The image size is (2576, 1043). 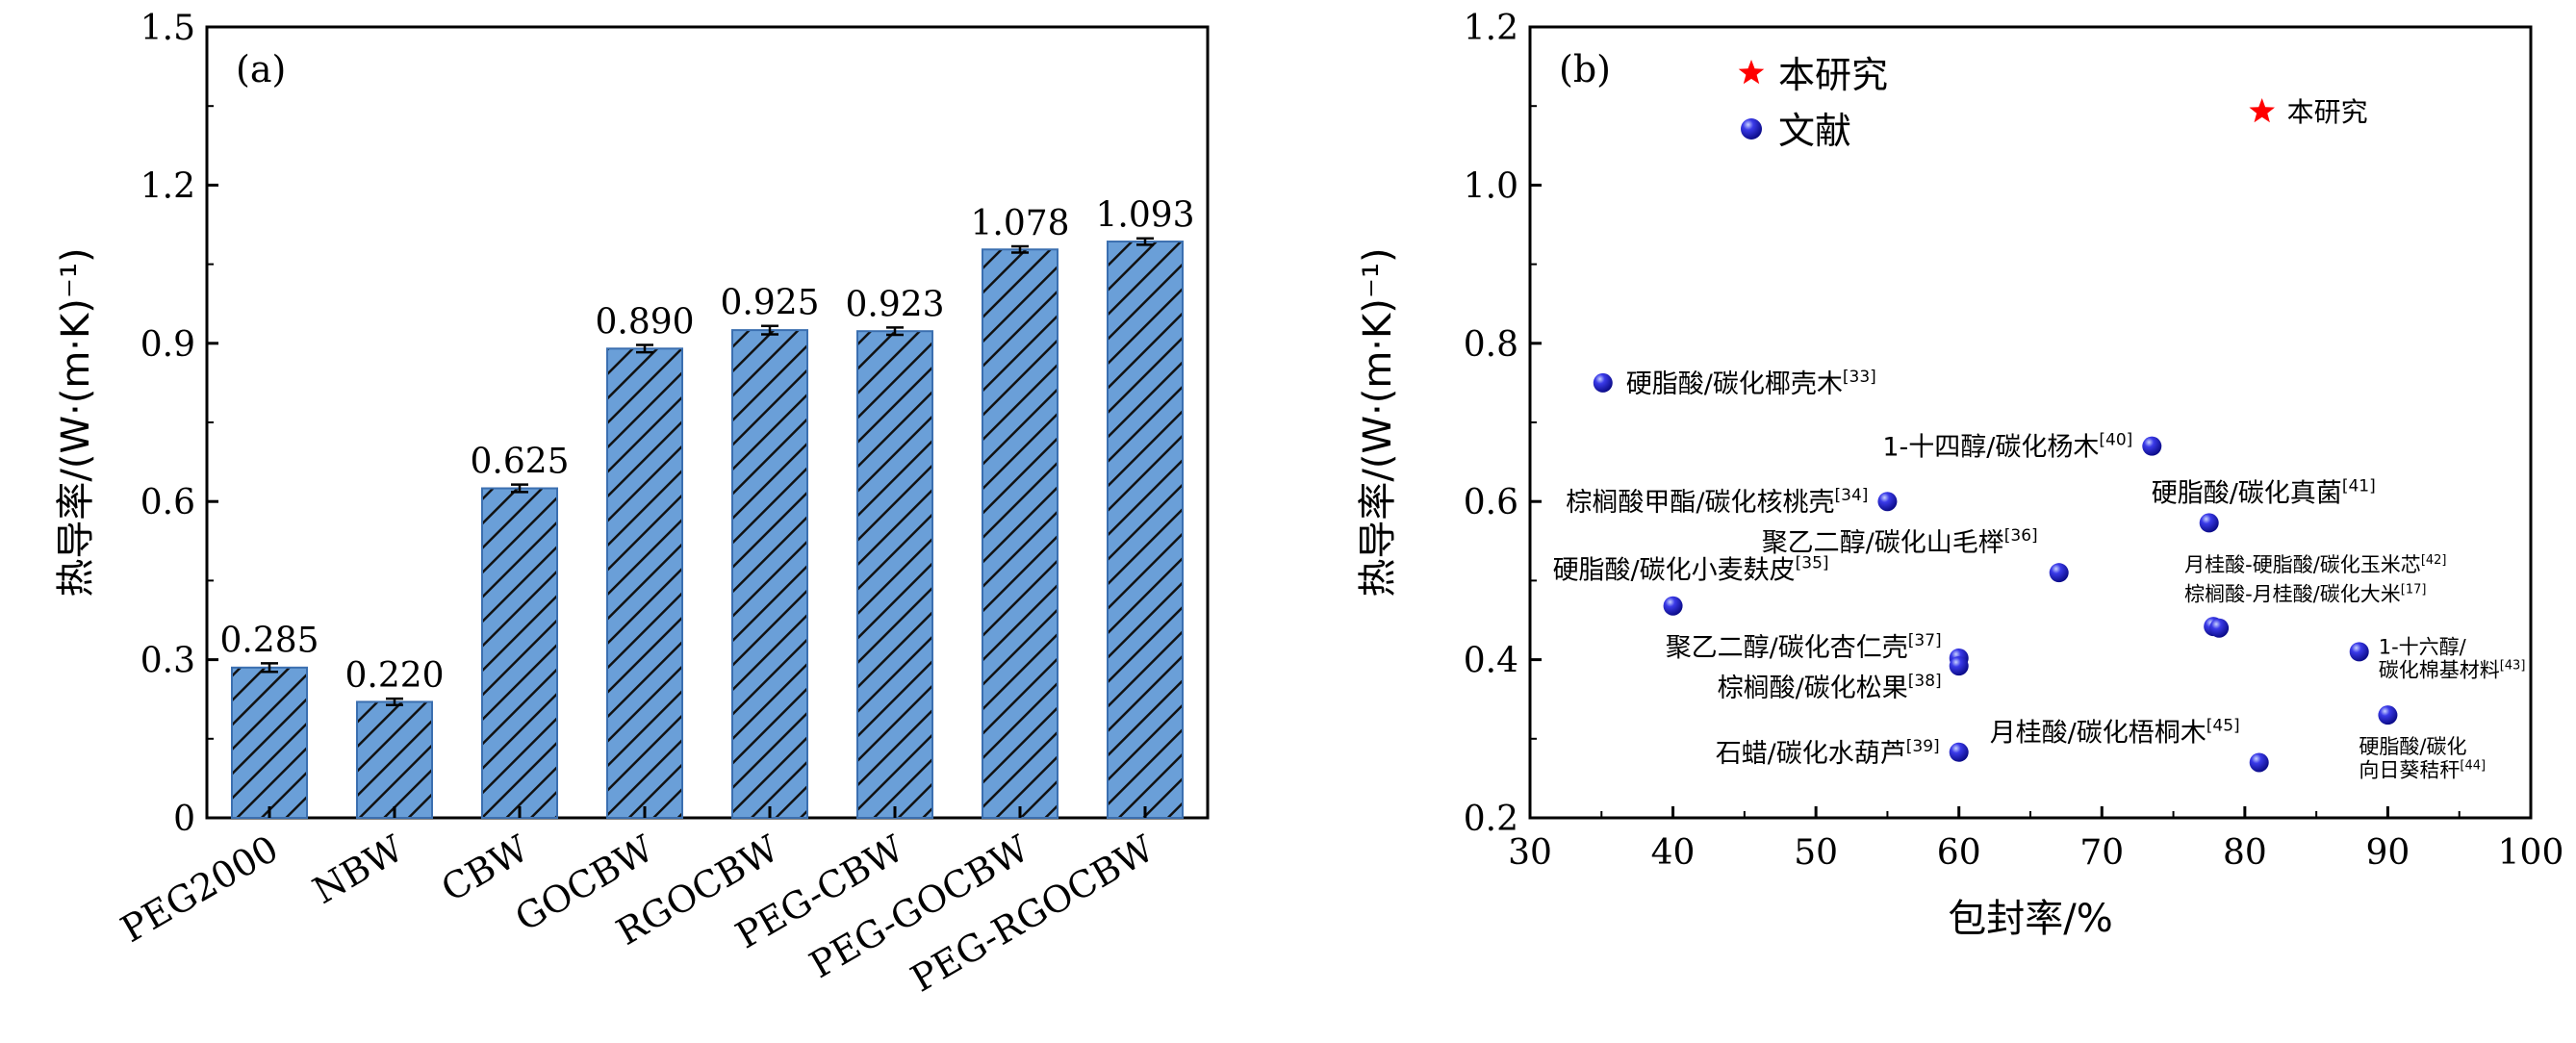 I want to click on x-axis-label-b: 包封率/%, so click(x=2030, y=919).